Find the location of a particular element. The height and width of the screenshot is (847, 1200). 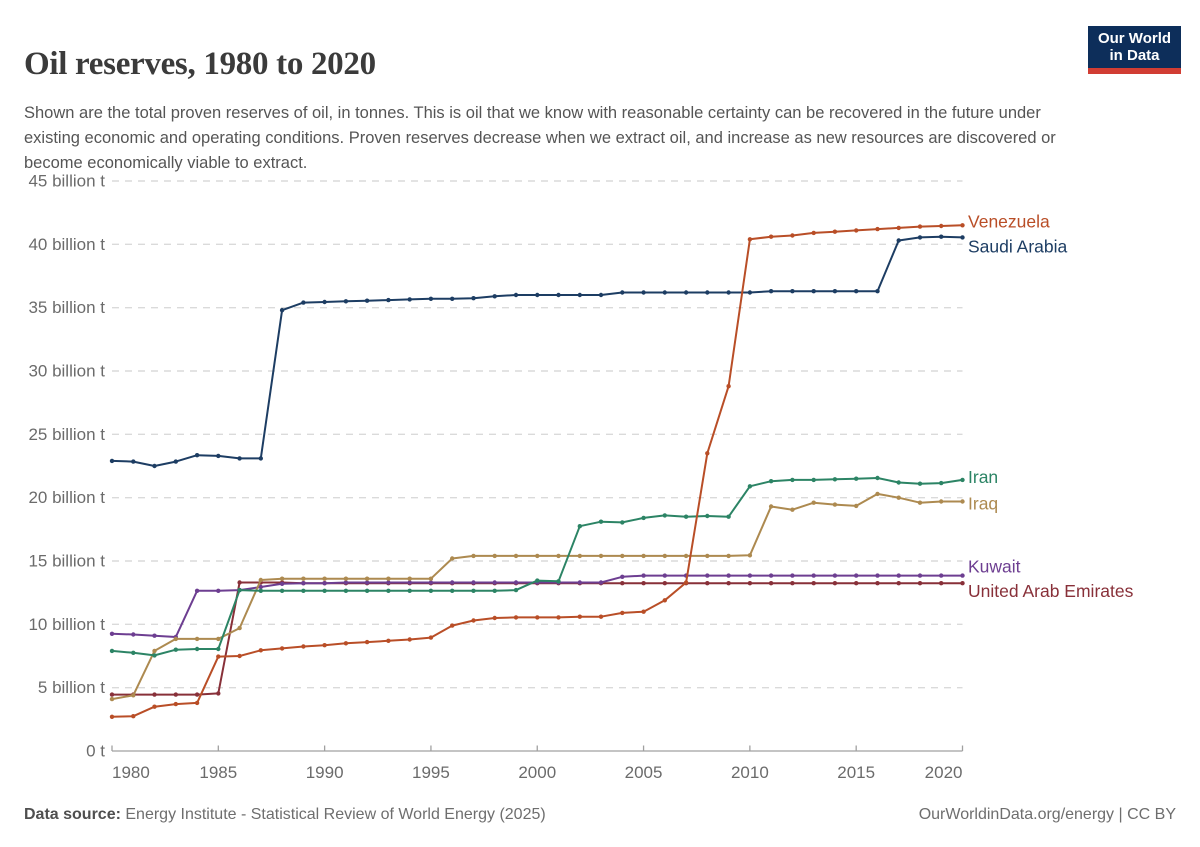

credit-link: OurWorldinData.org/energy | CC BY is located at coordinates (1047, 814).